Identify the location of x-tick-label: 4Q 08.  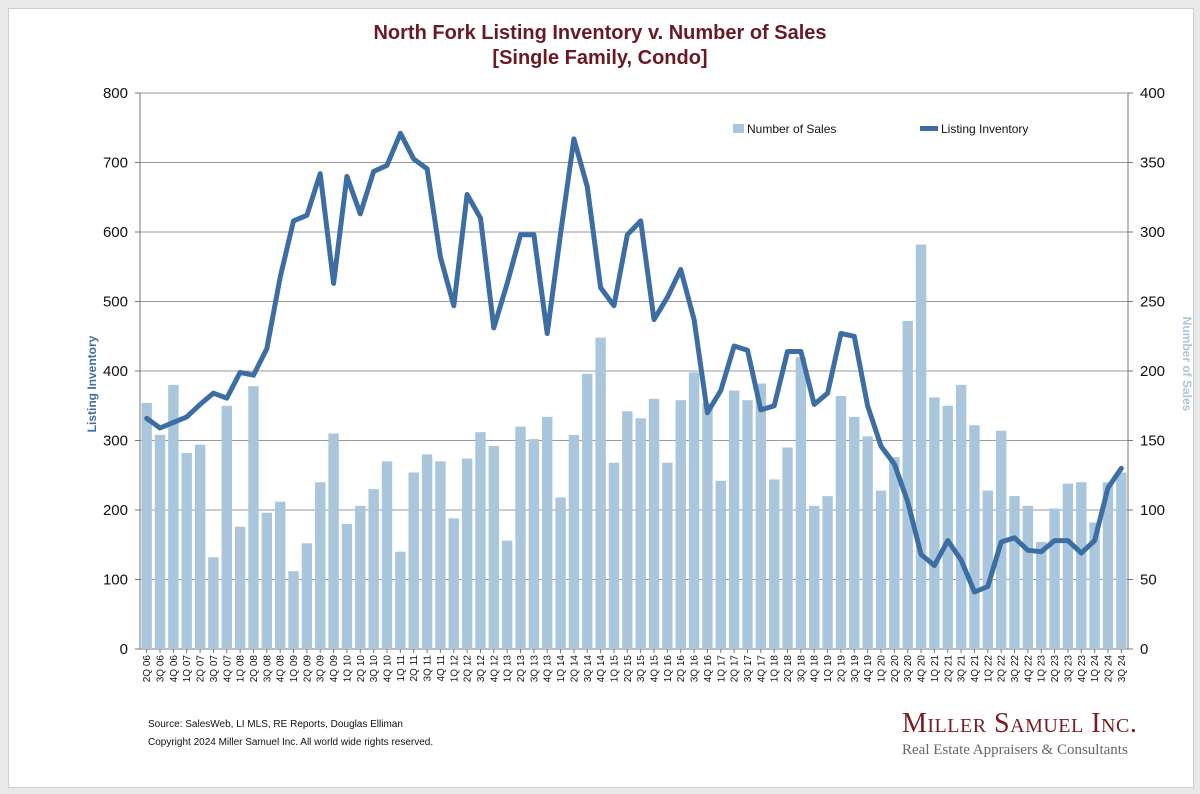
(281, 669).